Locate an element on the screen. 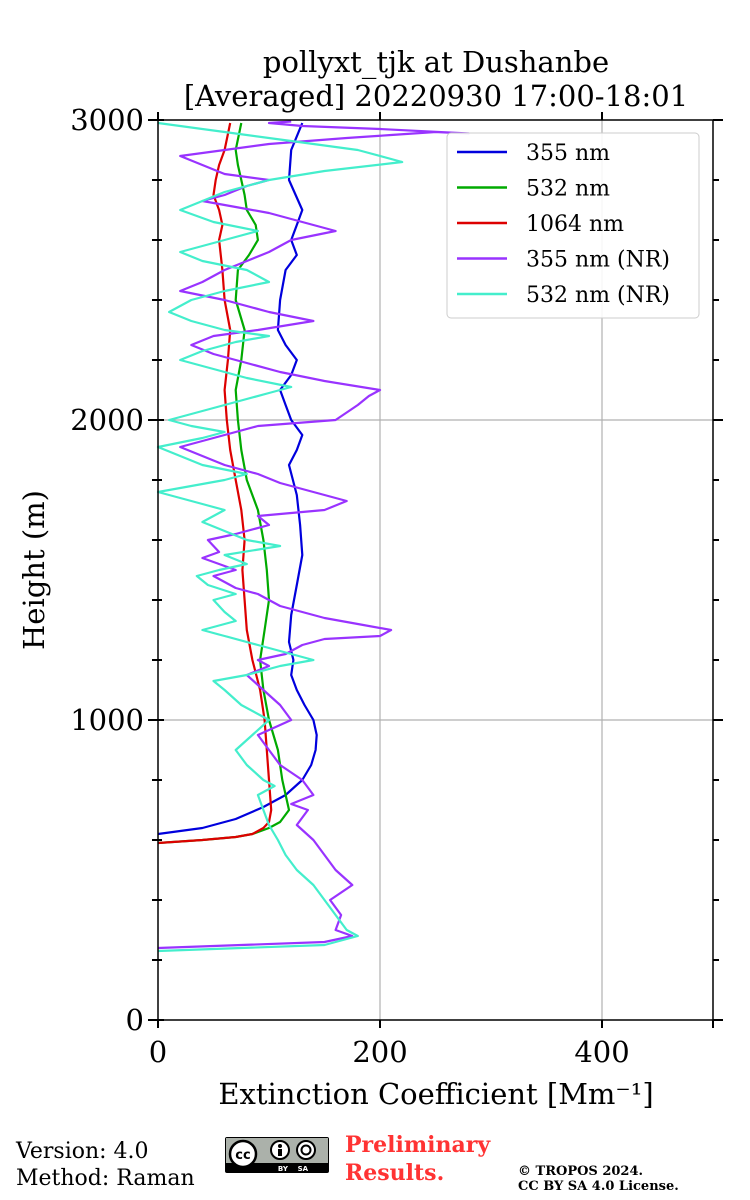  legend-frame is located at coordinates (573, 225).